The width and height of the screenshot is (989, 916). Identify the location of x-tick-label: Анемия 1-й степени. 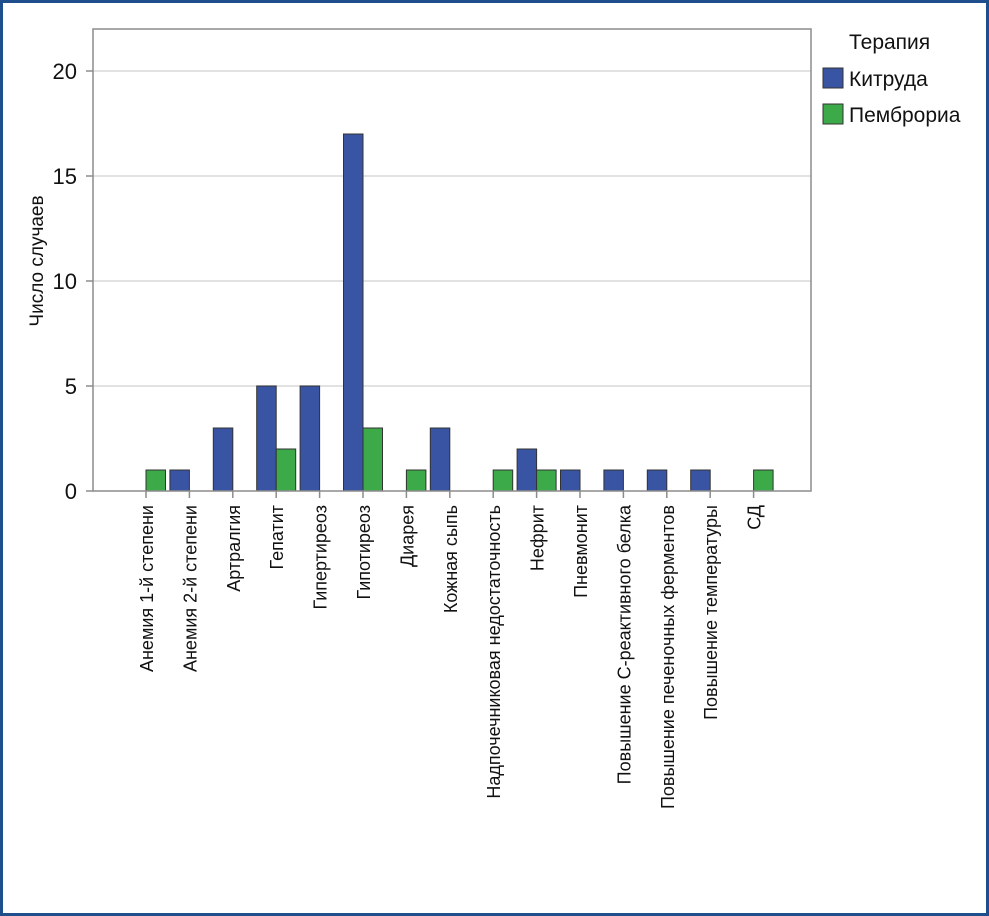
(147, 588).